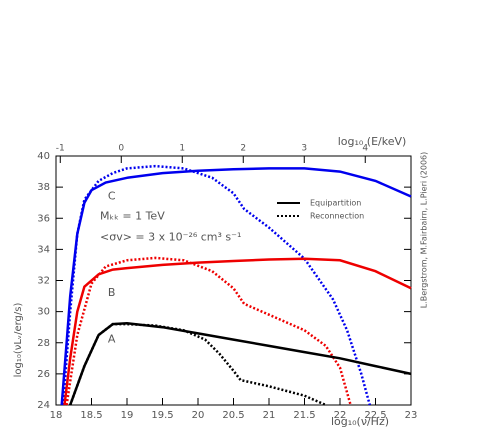 This screenshot has height=440, width=491. What do you see at coordinates (60, 149) in the screenshot?
I see `top-tick-label: -1` at bounding box center [60, 149].